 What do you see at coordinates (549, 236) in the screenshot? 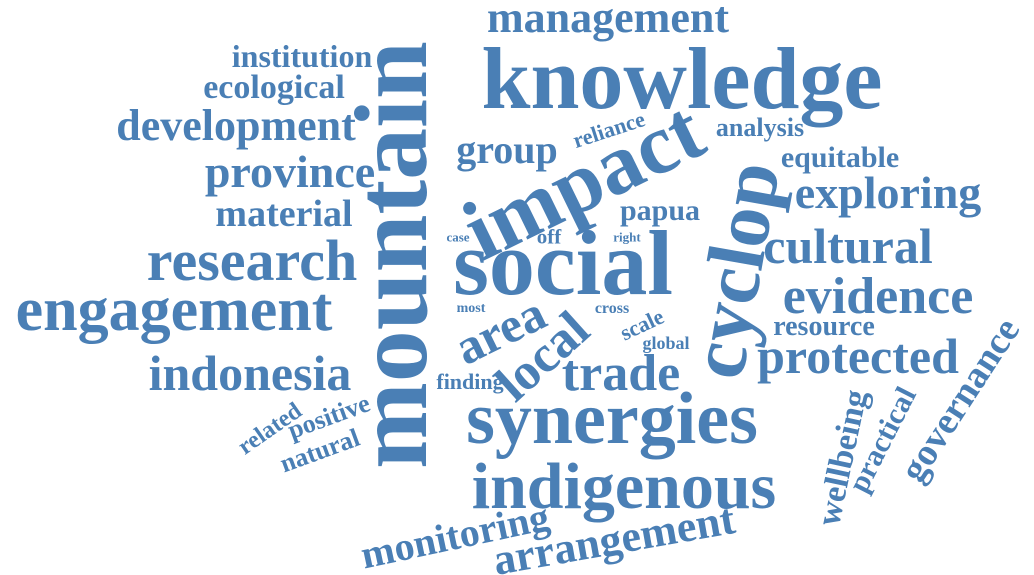
I see `word-off: off` at bounding box center [549, 236].